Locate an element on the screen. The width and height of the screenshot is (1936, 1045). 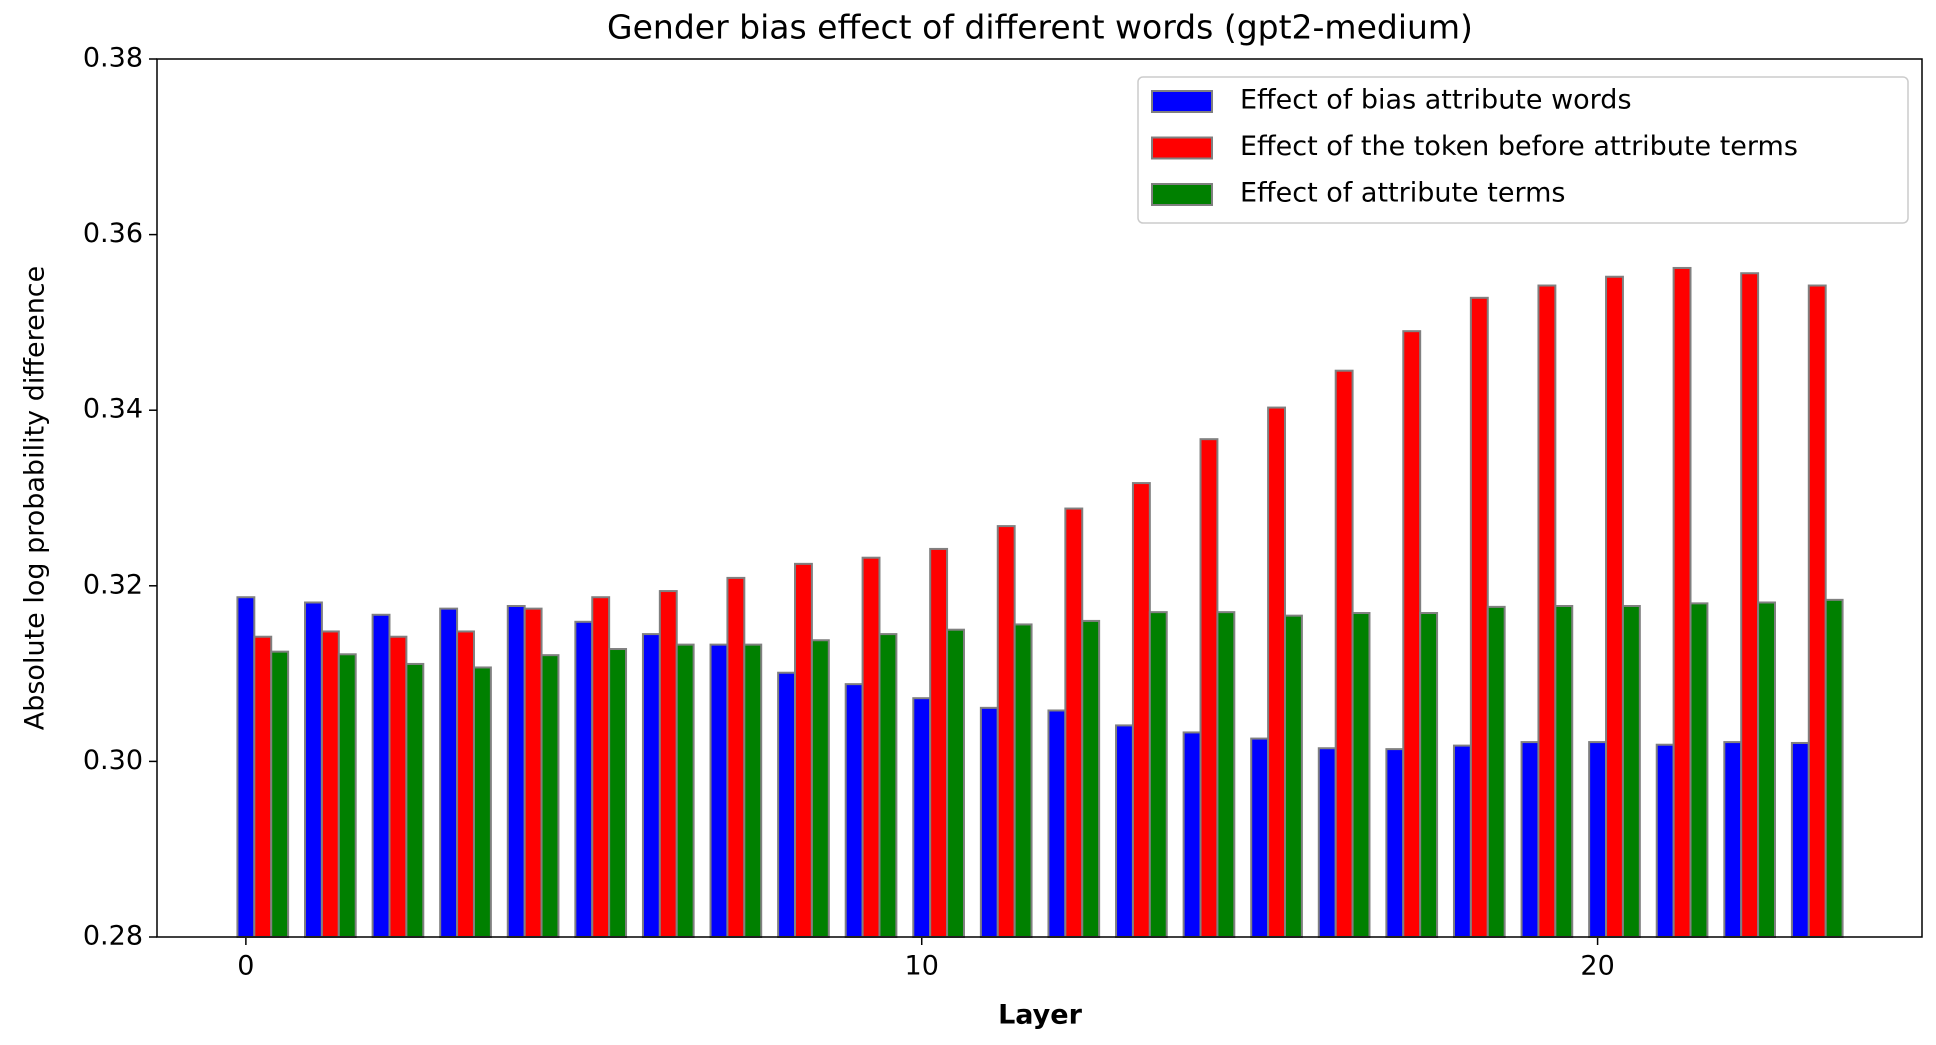
y-axis-label: Absolute log probability difference is located at coordinates (35, 498).